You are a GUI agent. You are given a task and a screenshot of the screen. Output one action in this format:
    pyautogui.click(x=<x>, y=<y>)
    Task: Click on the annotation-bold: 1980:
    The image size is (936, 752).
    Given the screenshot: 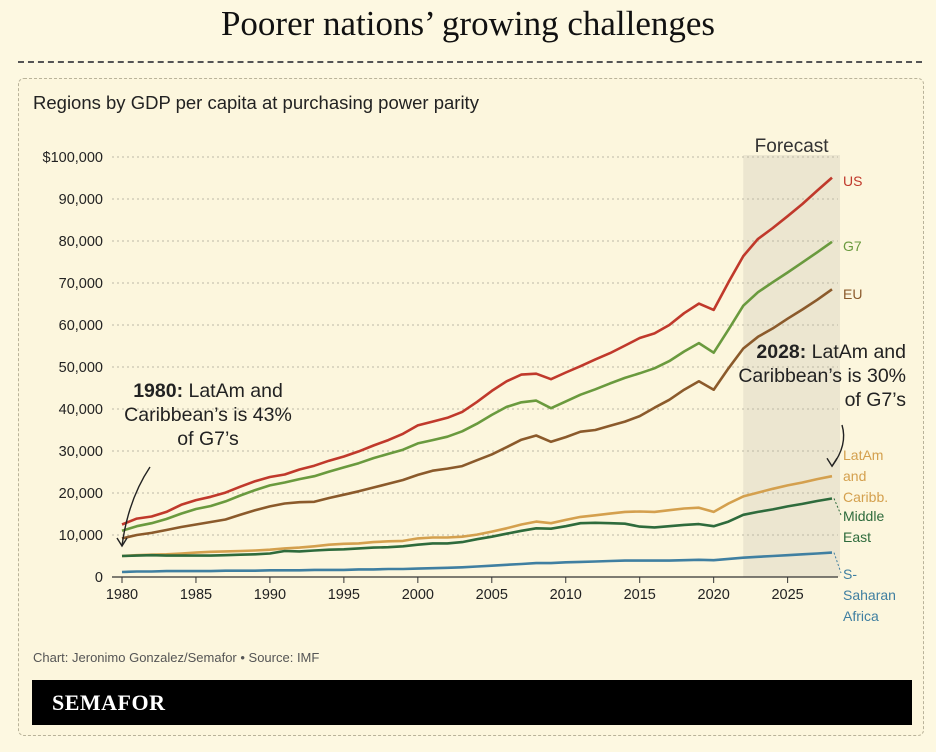 What is the action you would take?
    pyautogui.click(x=158, y=391)
    